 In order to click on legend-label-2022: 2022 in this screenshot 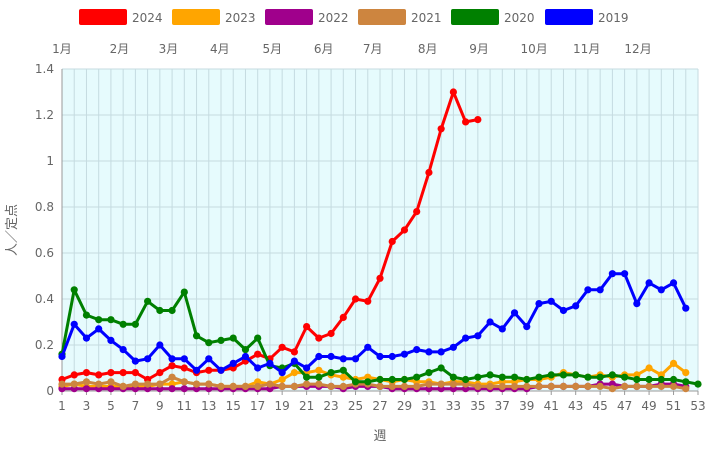, I will do `click(333, 18)`.